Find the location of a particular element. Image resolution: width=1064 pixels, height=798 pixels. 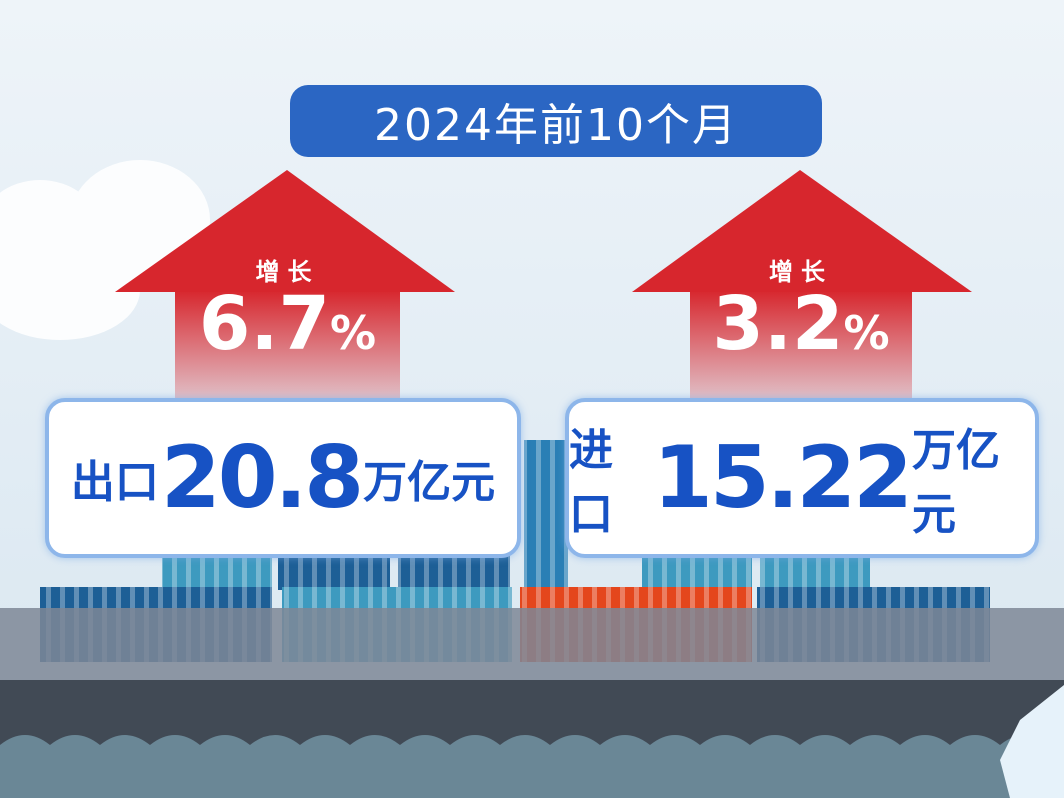

period-title: 2024年前10个月 is located at coordinates (556, 121).